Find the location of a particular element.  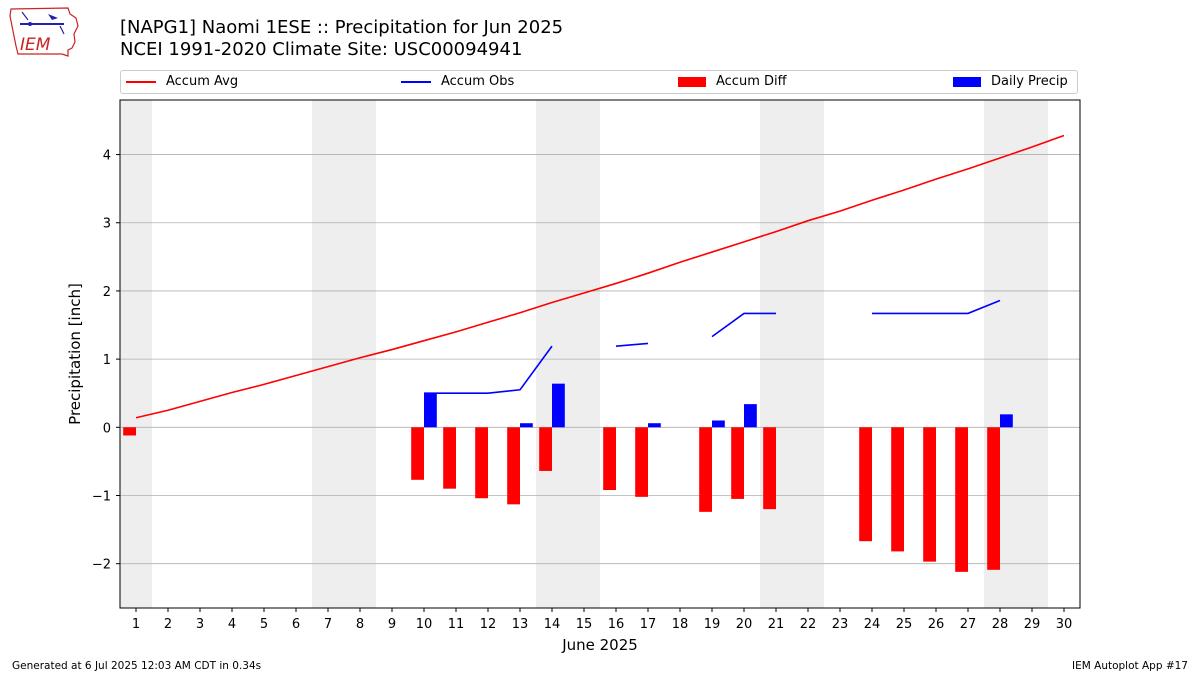

x-tick-label: 8 is located at coordinates (360, 624).